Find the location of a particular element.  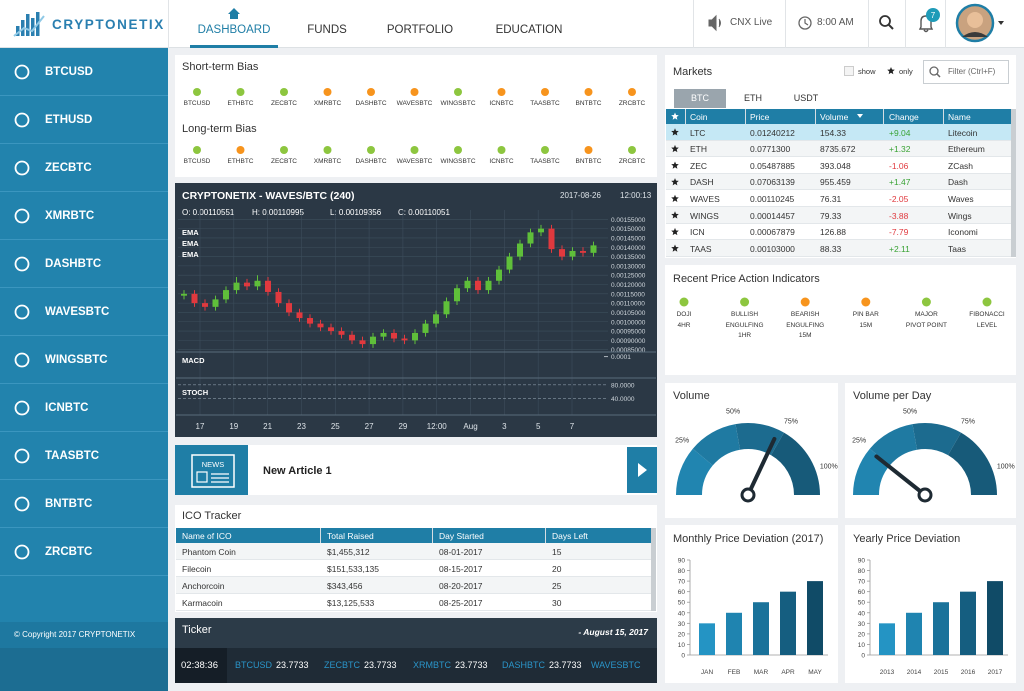

sidebar-item: XMRBTC is located at coordinates (84, 216).